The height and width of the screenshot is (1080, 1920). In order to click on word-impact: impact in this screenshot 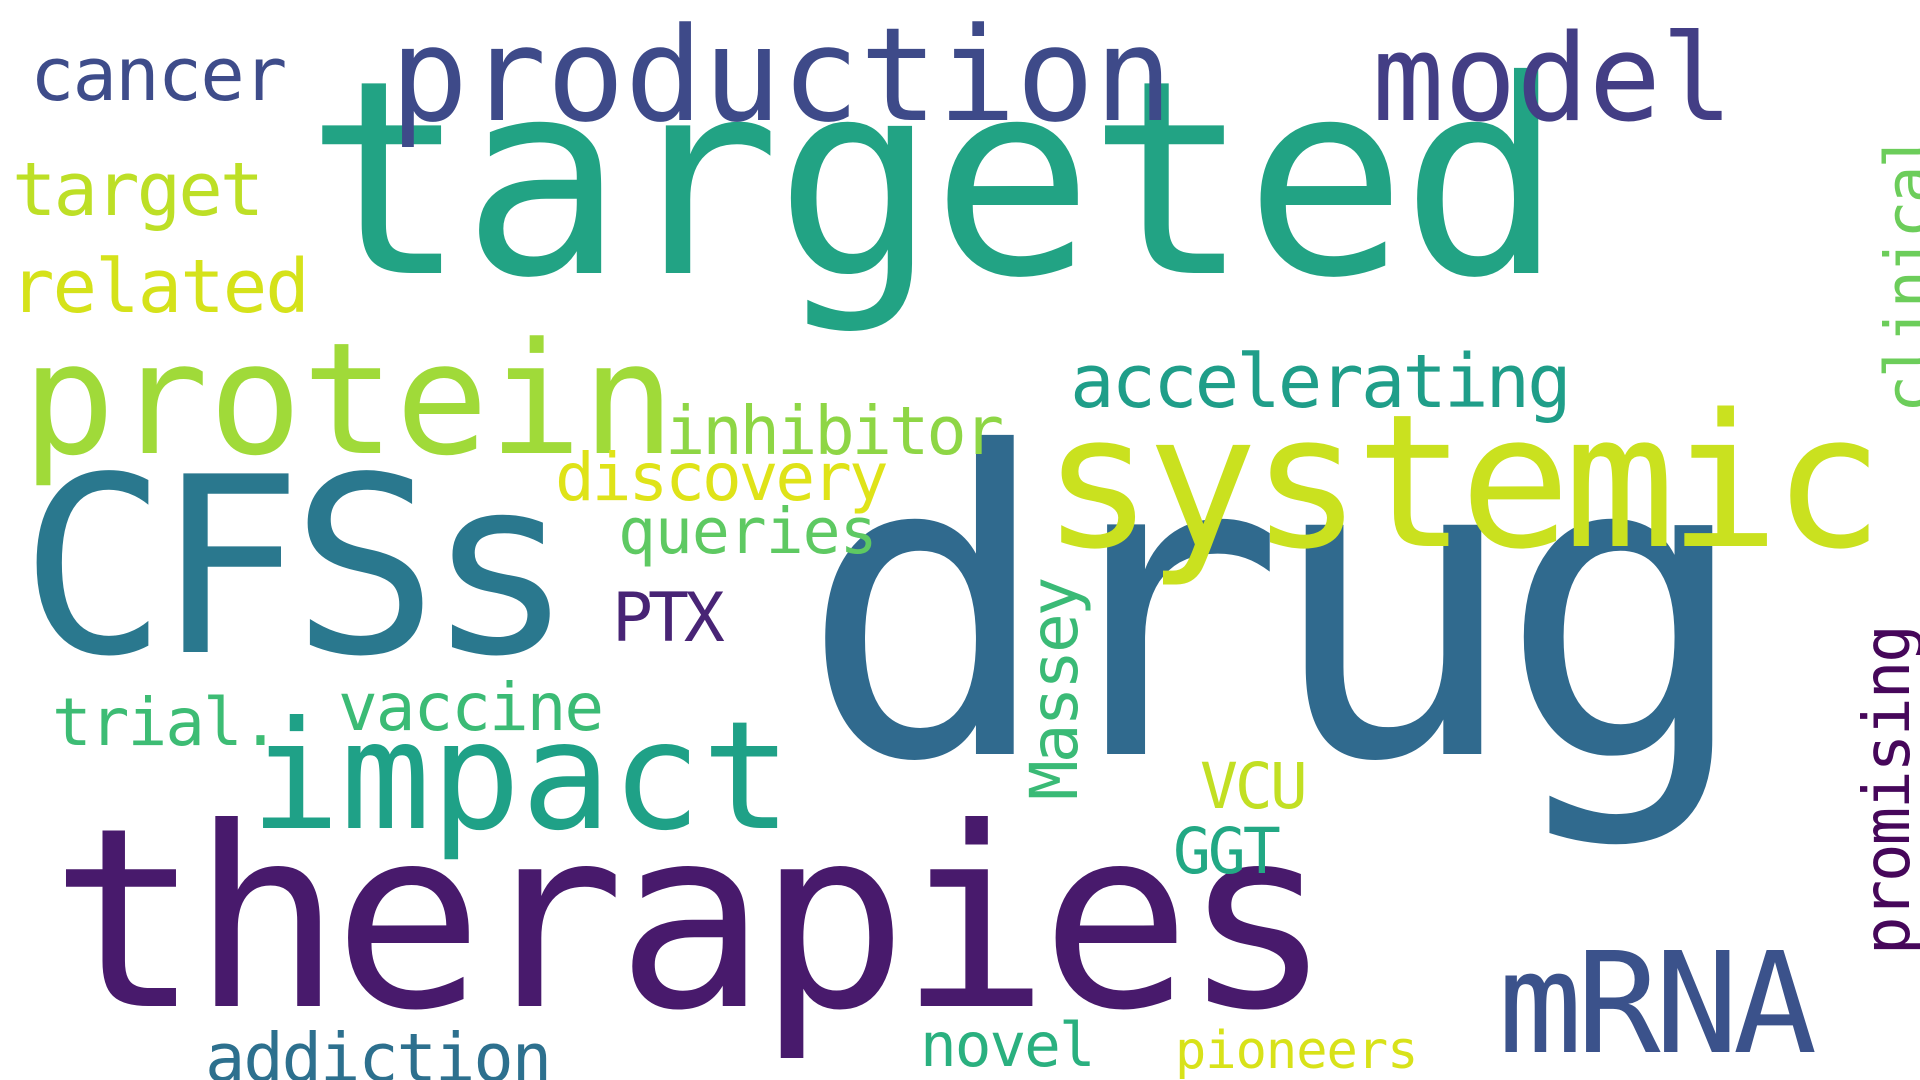, I will do `click(521, 777)`.